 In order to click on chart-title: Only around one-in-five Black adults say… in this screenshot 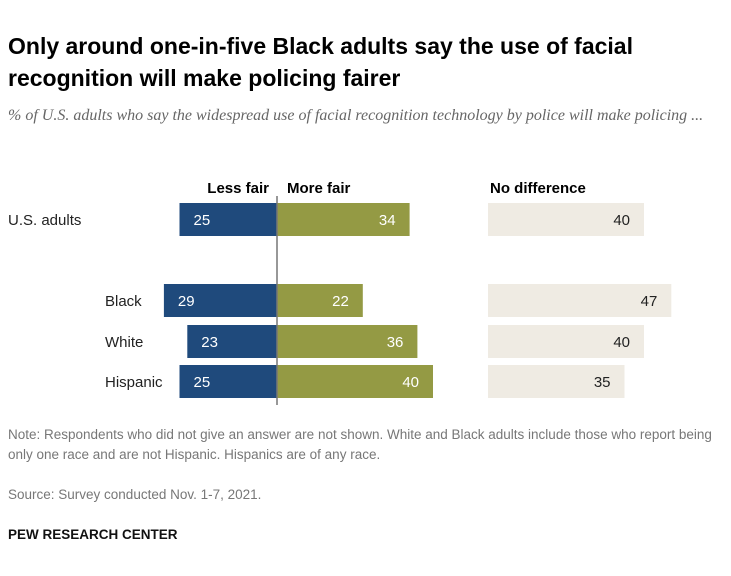, I will do `click(320, 62)`.